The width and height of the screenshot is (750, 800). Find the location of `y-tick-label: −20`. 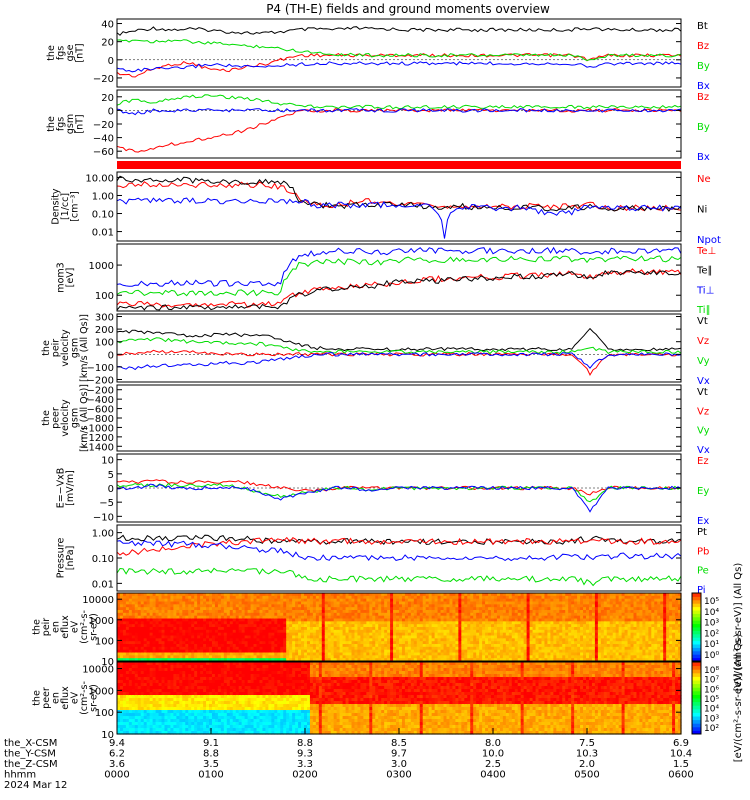

y-tick-label: −20 is located at coordinates (103, 79).